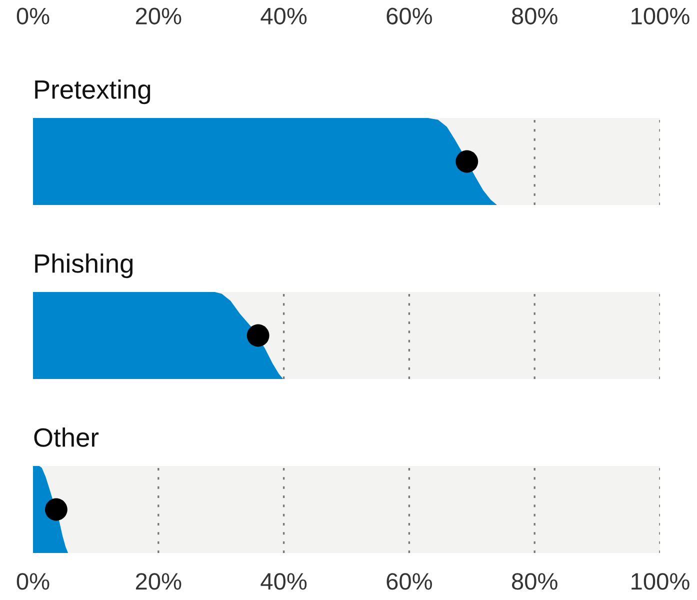  Describe the element at coordinates (409, 581) in the screenshot. I see `x-tick-label: 60%` at that location.